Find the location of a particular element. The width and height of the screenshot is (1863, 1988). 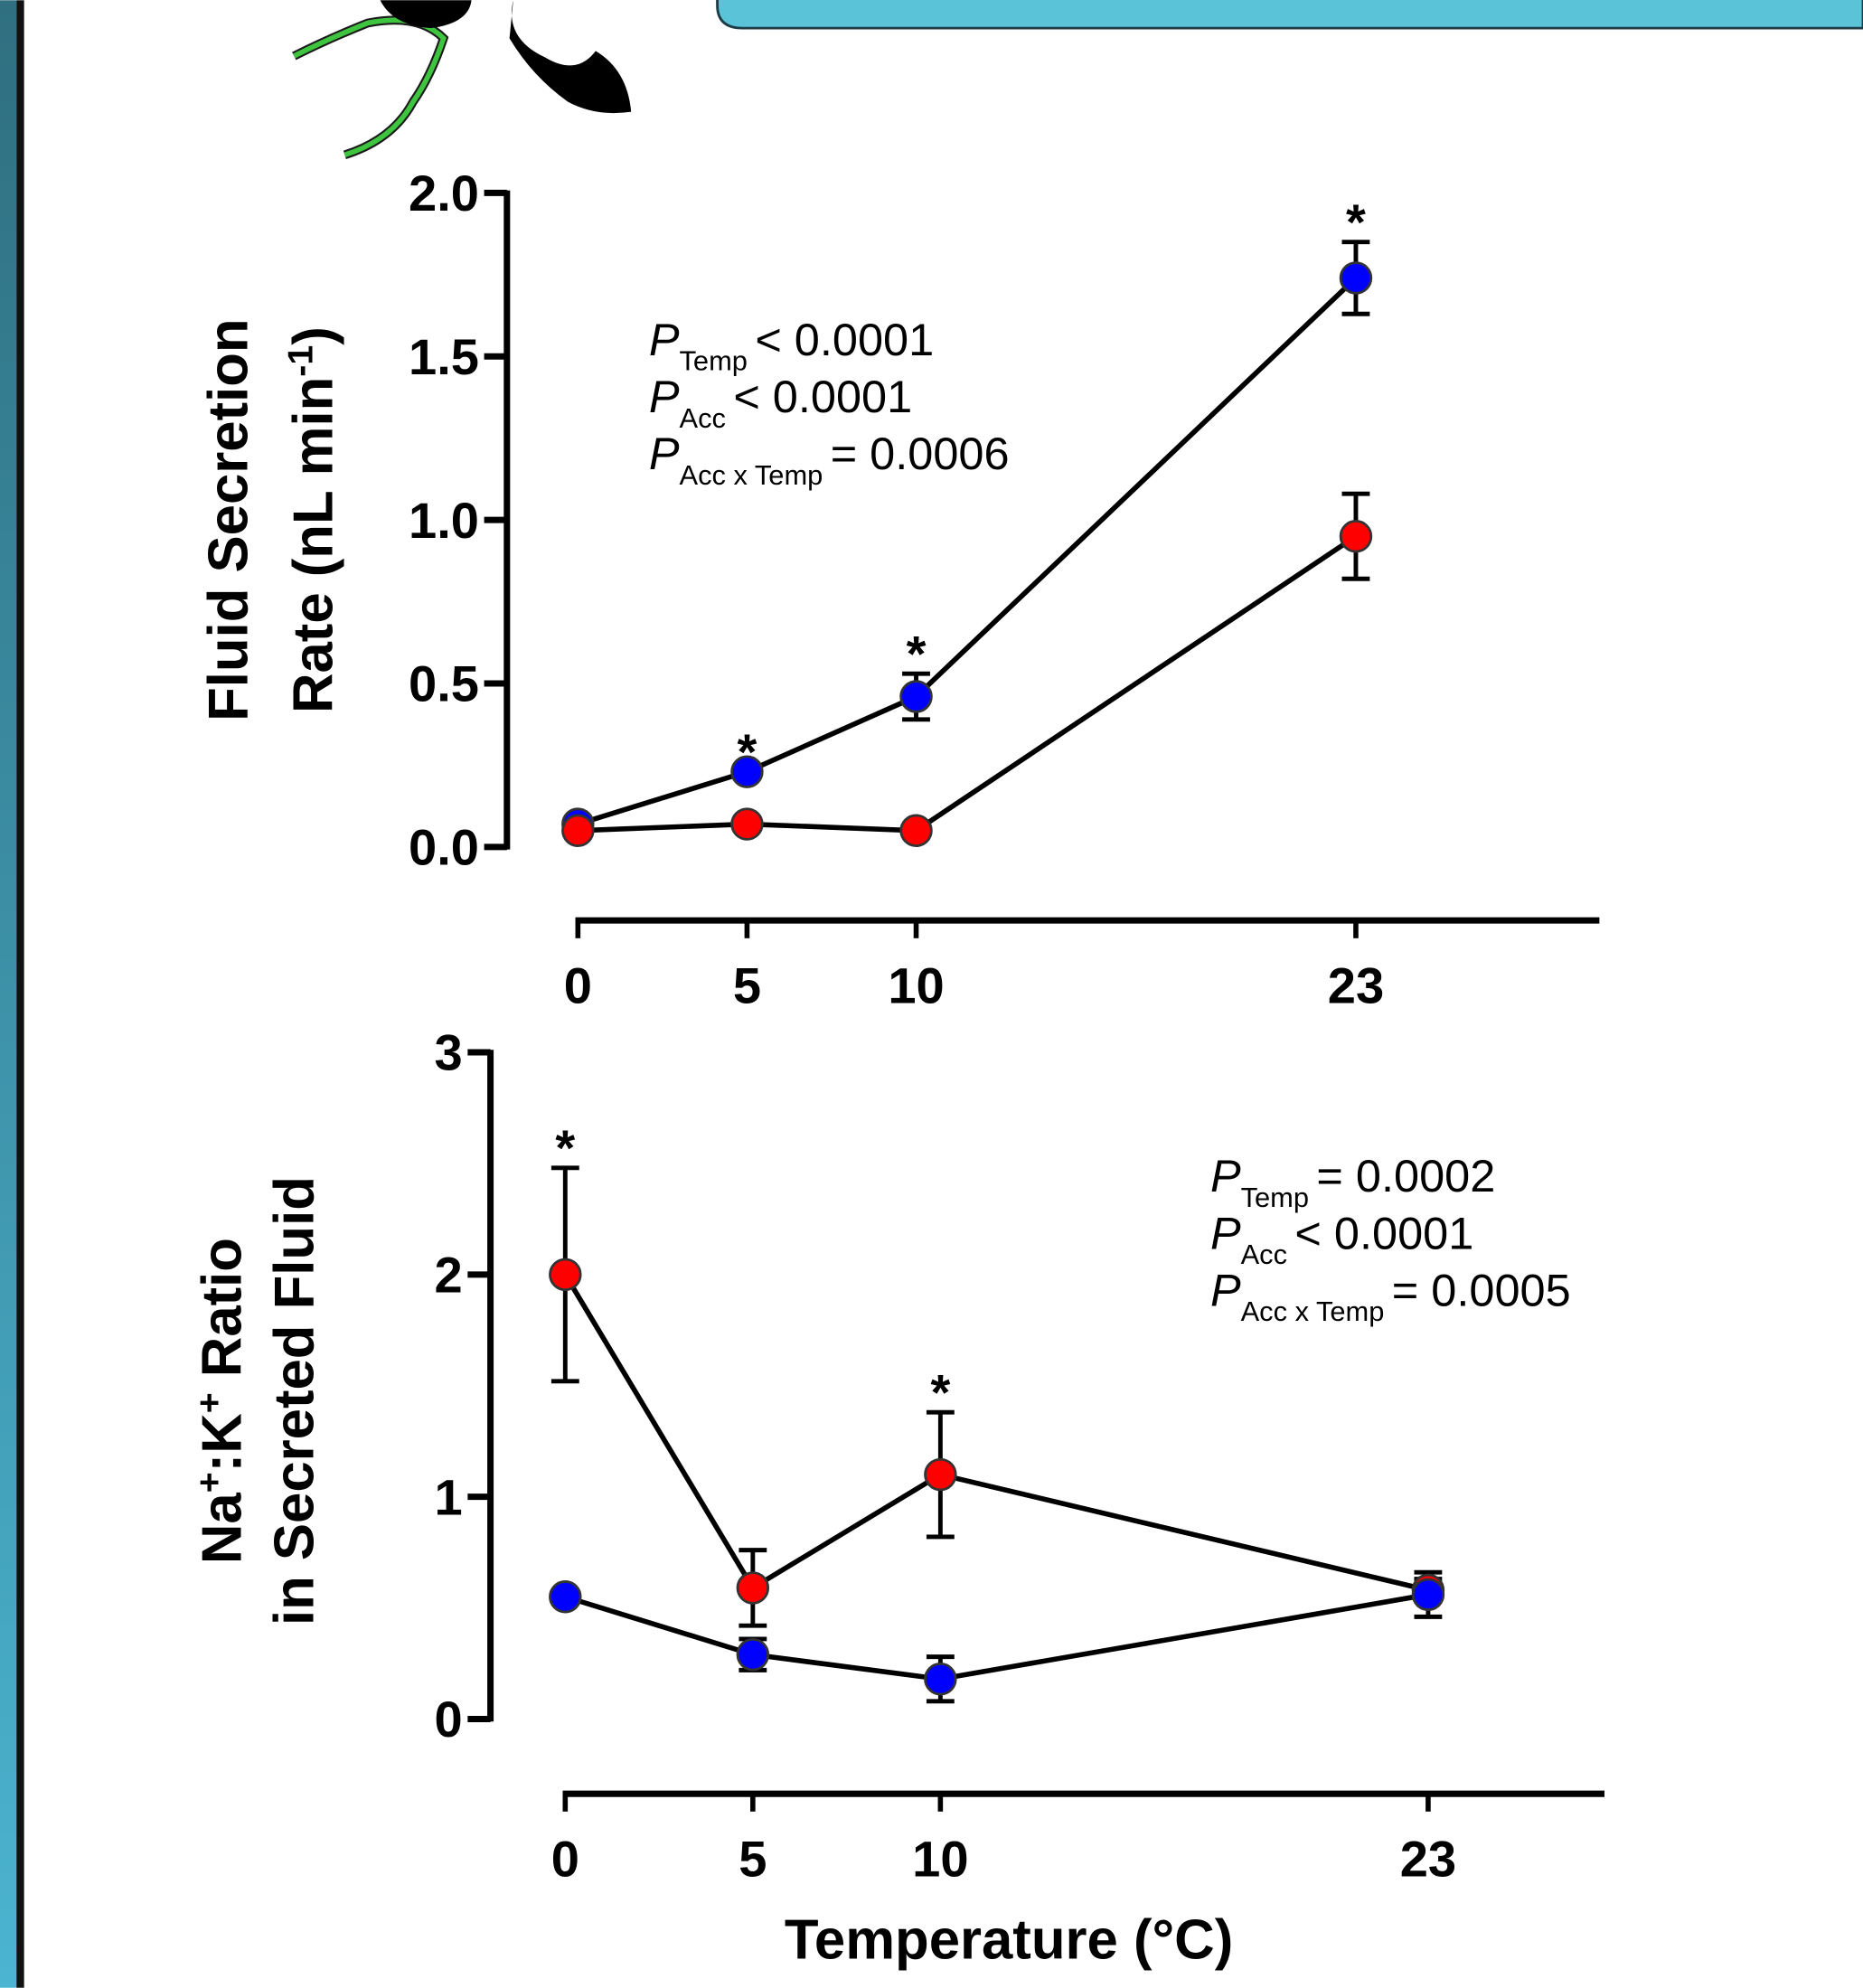

y-axis-label: Fluid Secretion is located at coordinates (228, 519).